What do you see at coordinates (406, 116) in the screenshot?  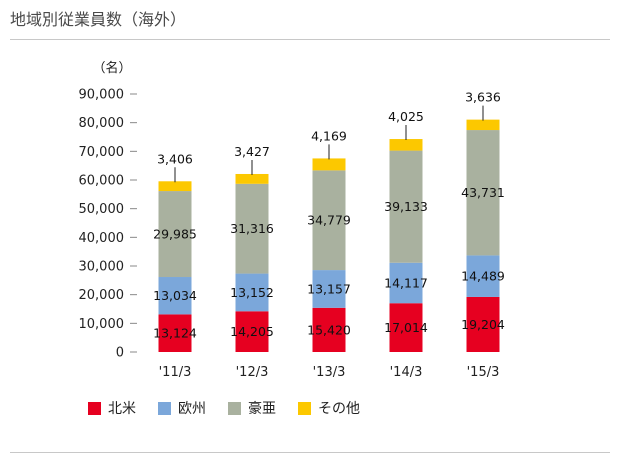 I see `data-label: 4,025` at bounding box center [406, 116].